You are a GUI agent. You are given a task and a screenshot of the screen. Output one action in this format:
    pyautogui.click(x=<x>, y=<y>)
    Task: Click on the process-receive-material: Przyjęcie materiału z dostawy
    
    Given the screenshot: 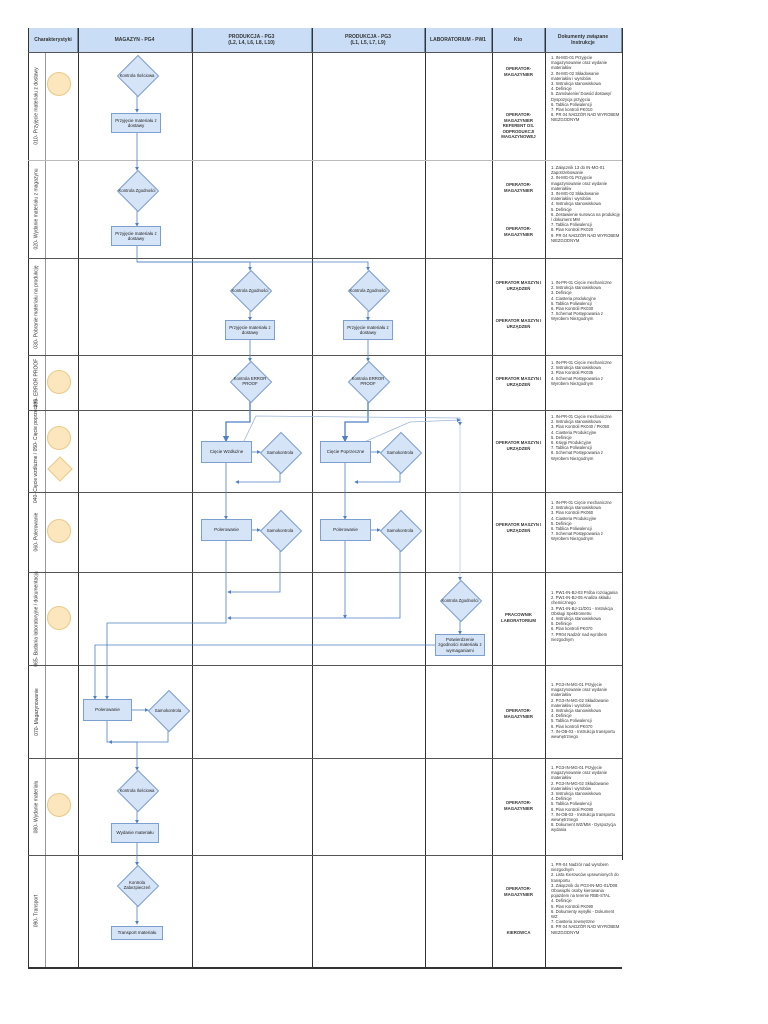 What is the action you would take?
    pyautogui.click(x=136, y=236)
    